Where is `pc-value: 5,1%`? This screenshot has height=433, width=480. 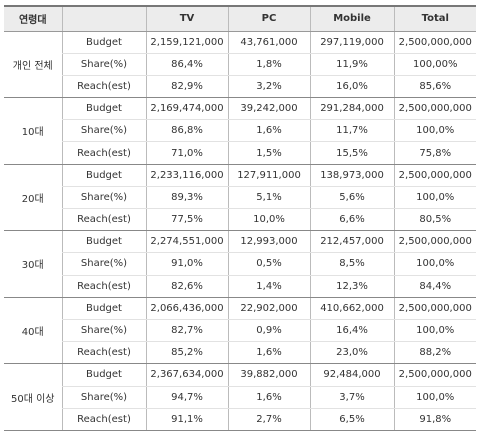
pc-value: 5,1% is located at coordinates (268, 198).